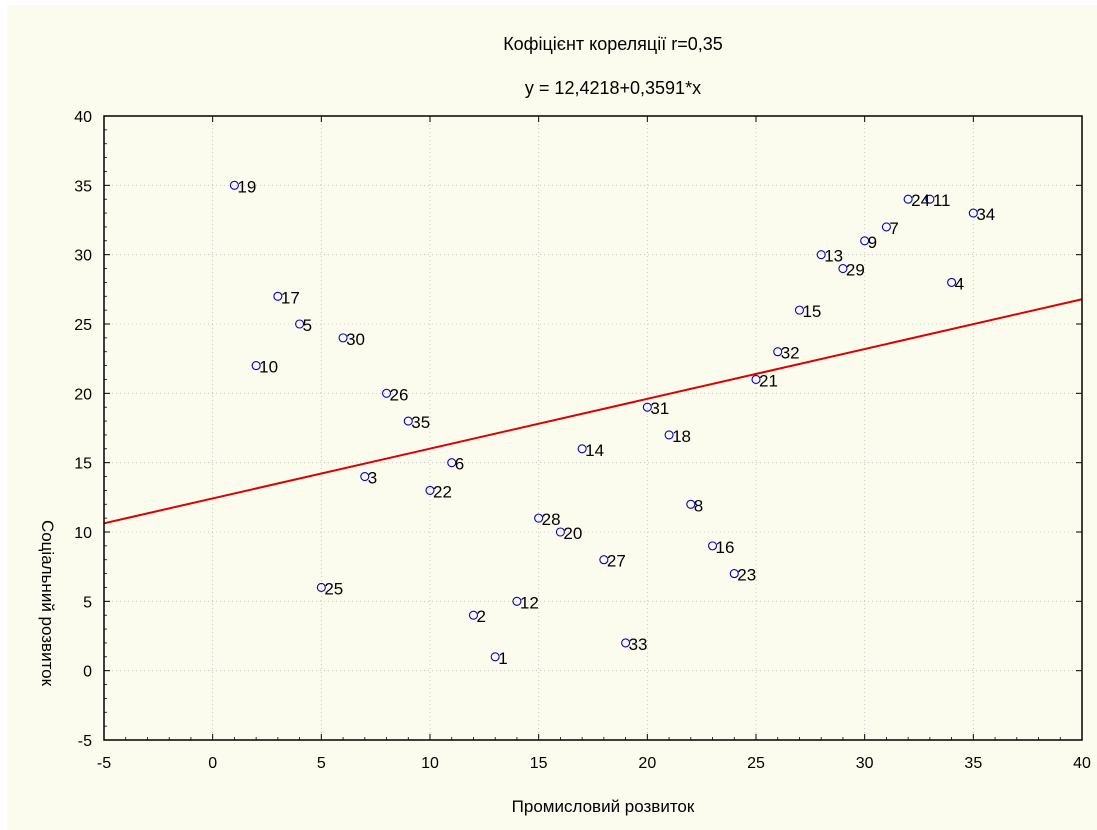  Describe the element at coordinates (85, 741) in the screenshot. I see `y-tick-label: -5` at that location.